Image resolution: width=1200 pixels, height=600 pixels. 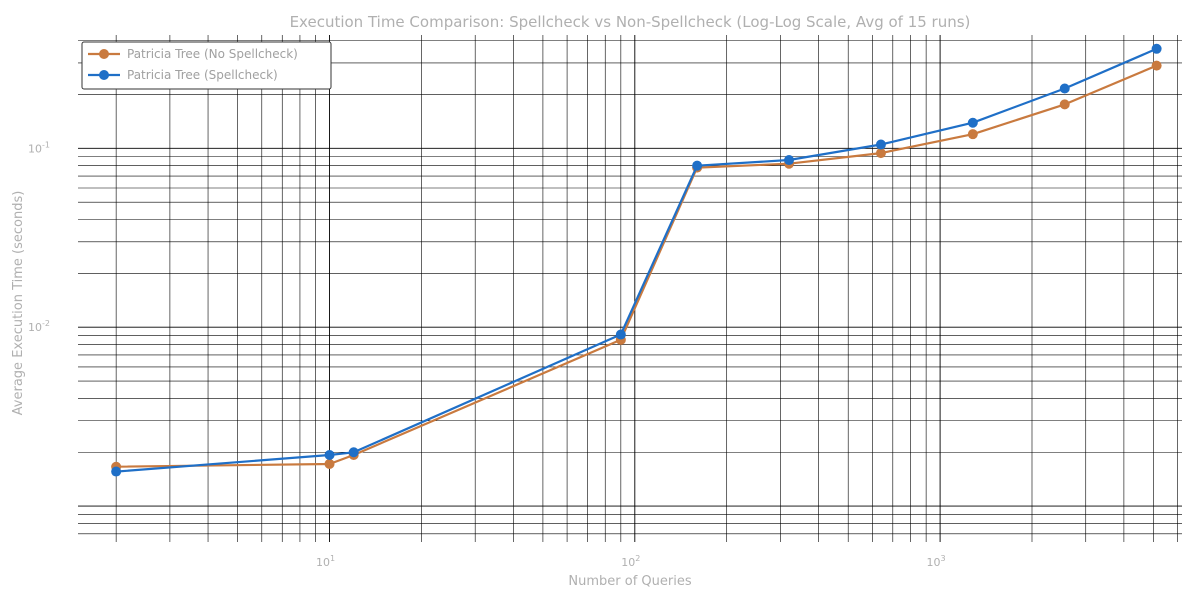 I want to click on legend-entry: Patricia Tree (Spellcheck), so click(x=202, y=75).